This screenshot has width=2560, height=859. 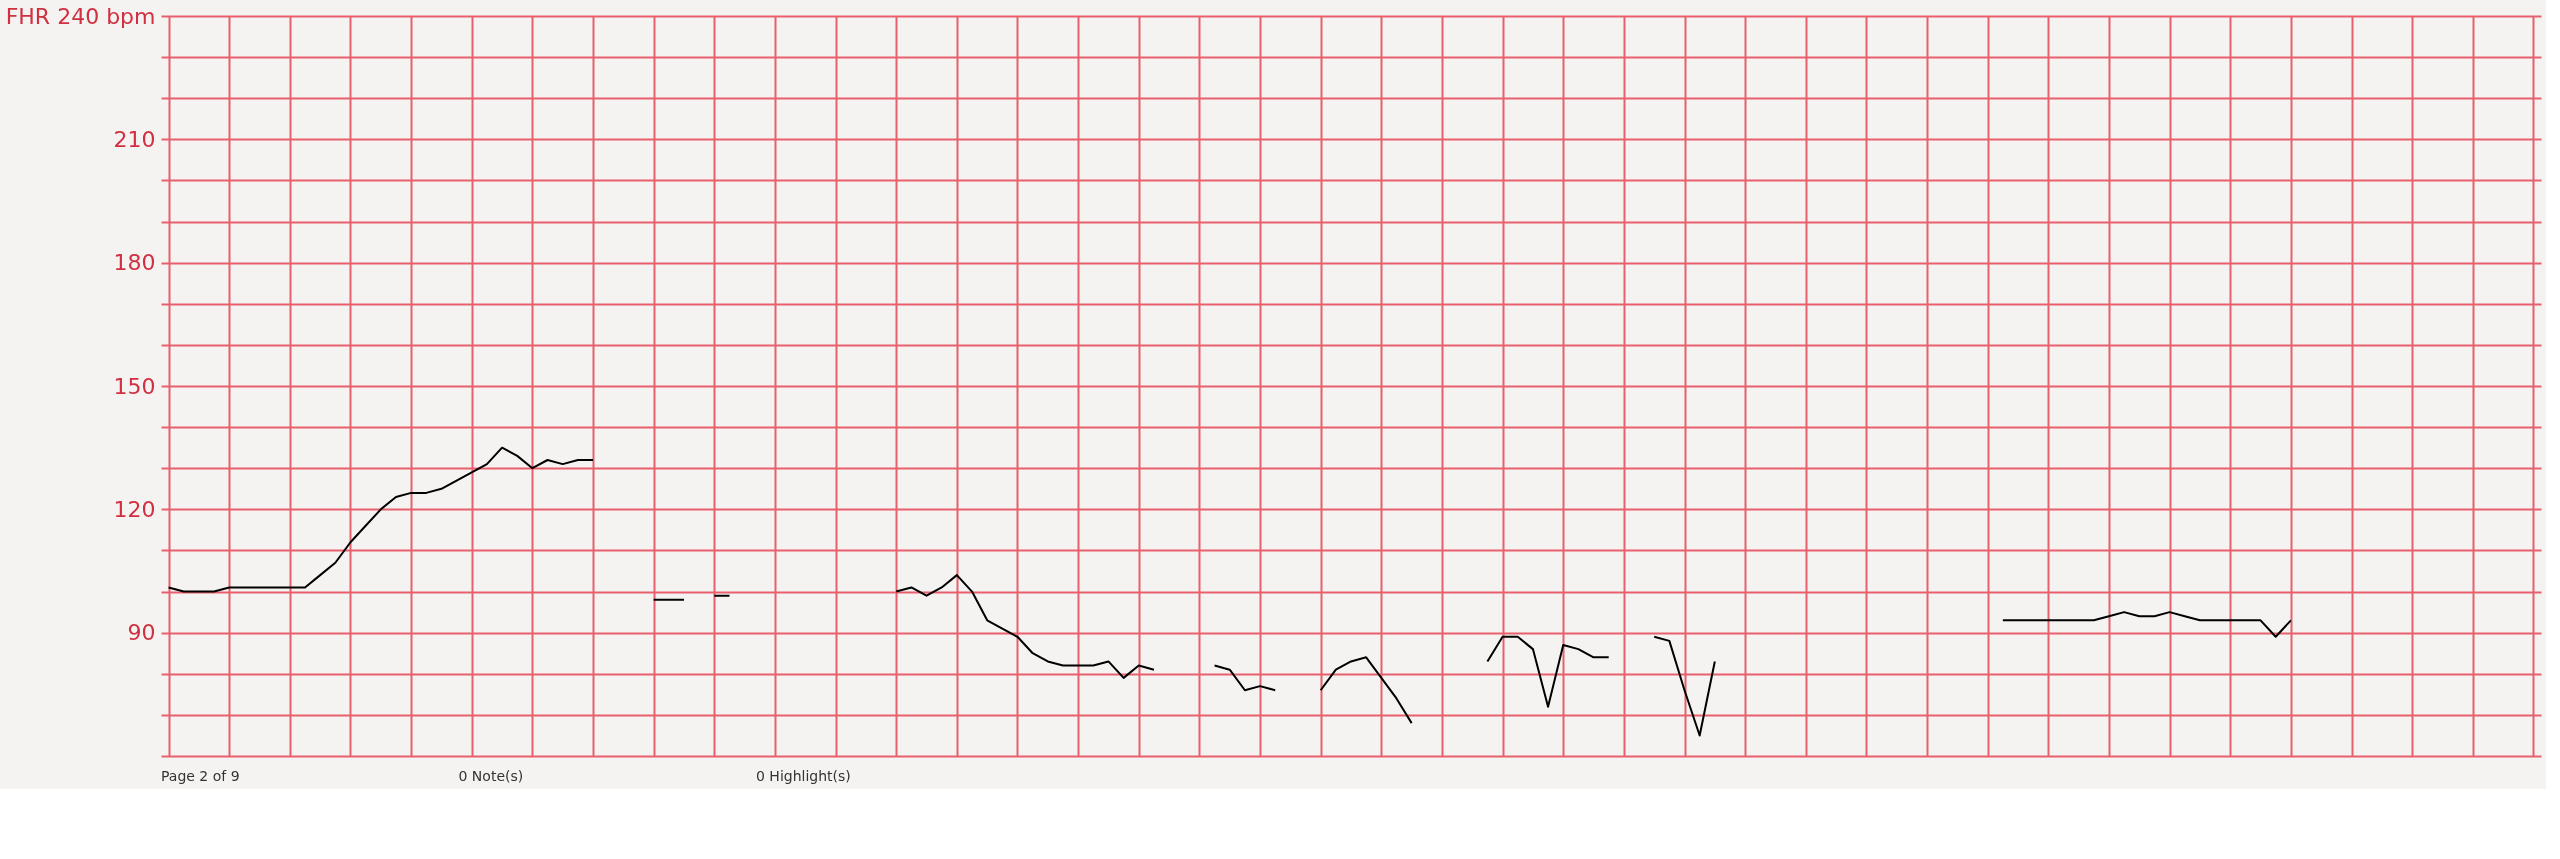 What do you see at coordinates (80, 16) in the screenshot?
I see `y-tick-label: FHR 240 bpm` at bounding box center [80, 16].